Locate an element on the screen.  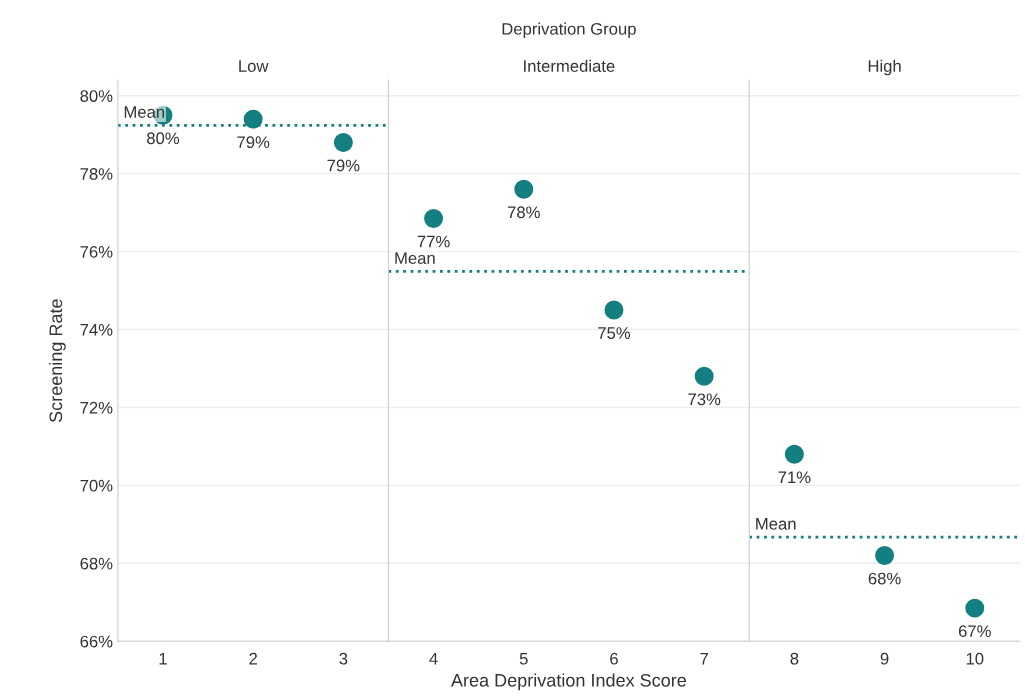
text: Deprivation Group is located at coordinates (569, 30).